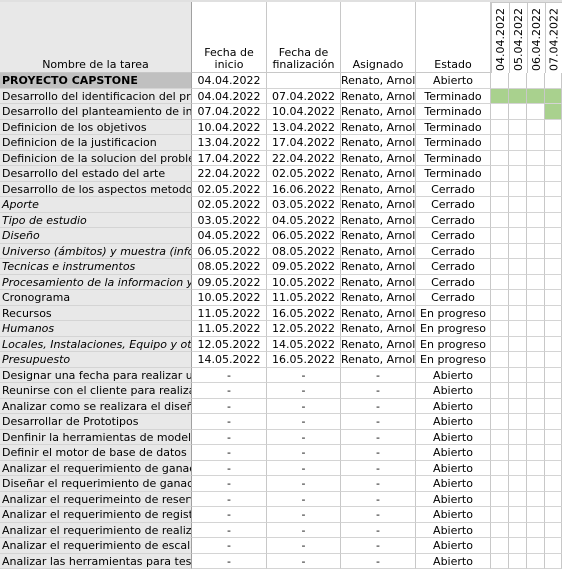 The image size is (562, 572). Describe the element at coordinates (229, 112) in the screenshot. I see `start-date-cell: 07.04.2022` at that location.